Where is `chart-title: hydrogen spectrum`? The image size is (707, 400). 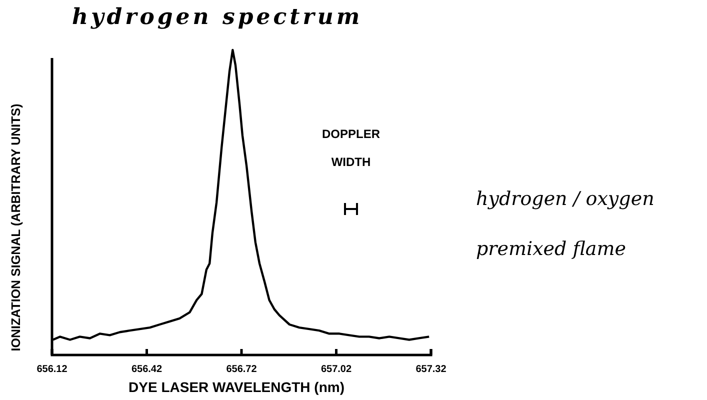 chart-title: hydrogen spectrum is located at coordinates (217, 17).